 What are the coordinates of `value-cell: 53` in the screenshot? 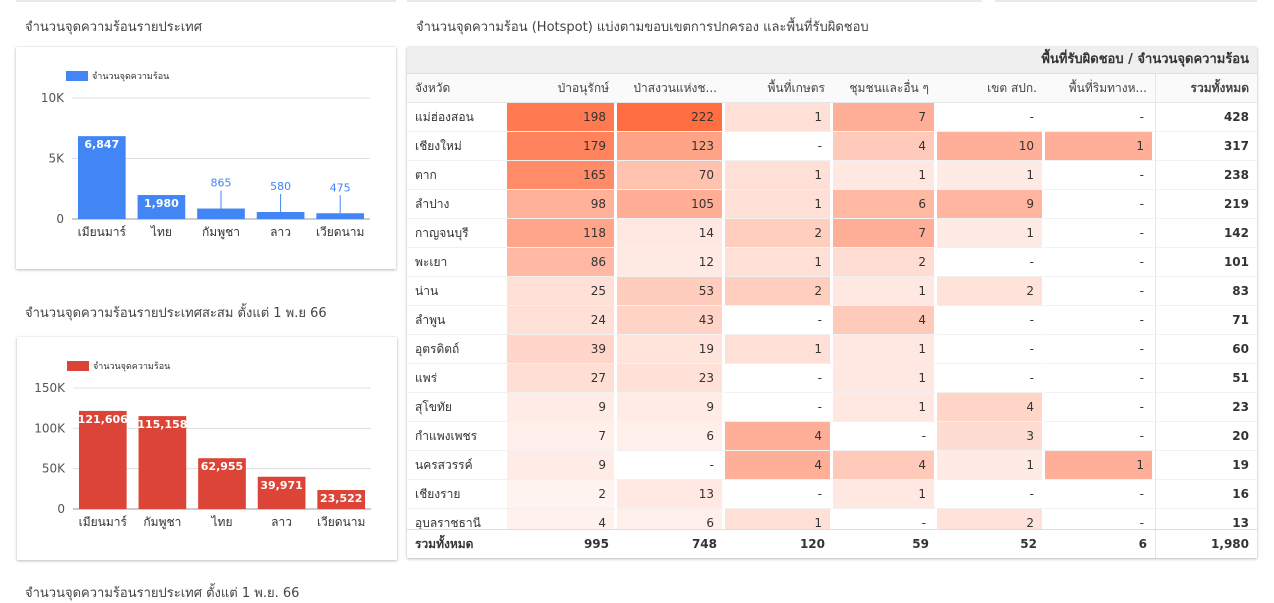 It's located at (671, 291).